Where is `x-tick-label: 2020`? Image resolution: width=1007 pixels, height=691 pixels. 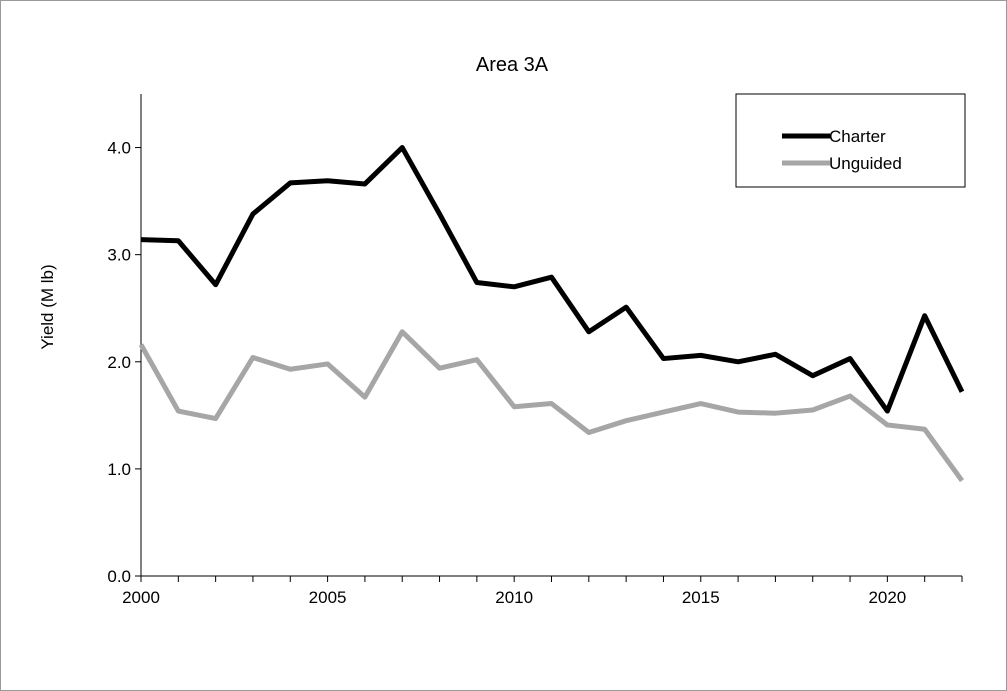
x-tick-label: 2020 is located at coordinates (887, 597).